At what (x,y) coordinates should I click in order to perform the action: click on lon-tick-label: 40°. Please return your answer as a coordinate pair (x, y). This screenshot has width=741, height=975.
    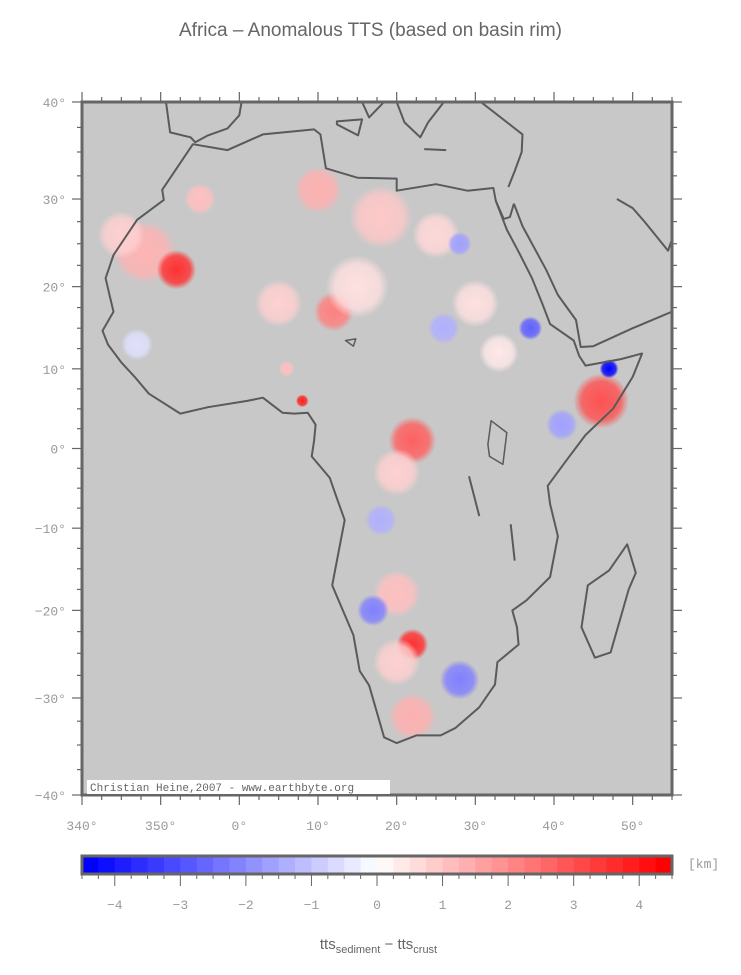
    Looking at the image, I should click on (553, 826).